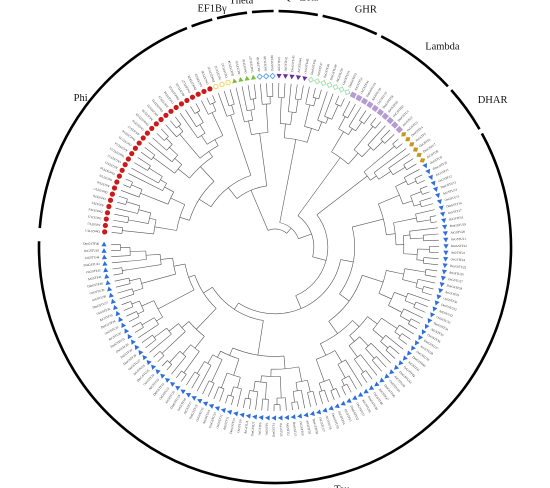 The width and height of the screenshot is (550, 488). I want to click on leaf-label: AtGSTF41, so click(279, 63).